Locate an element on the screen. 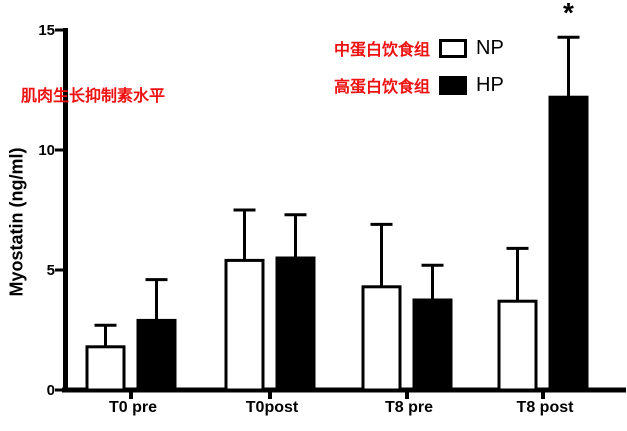 This screenshot has width=627, height=431. left-annotation-cn: 肌肉生长抑制素水平 is located at coordinates (93, 96).